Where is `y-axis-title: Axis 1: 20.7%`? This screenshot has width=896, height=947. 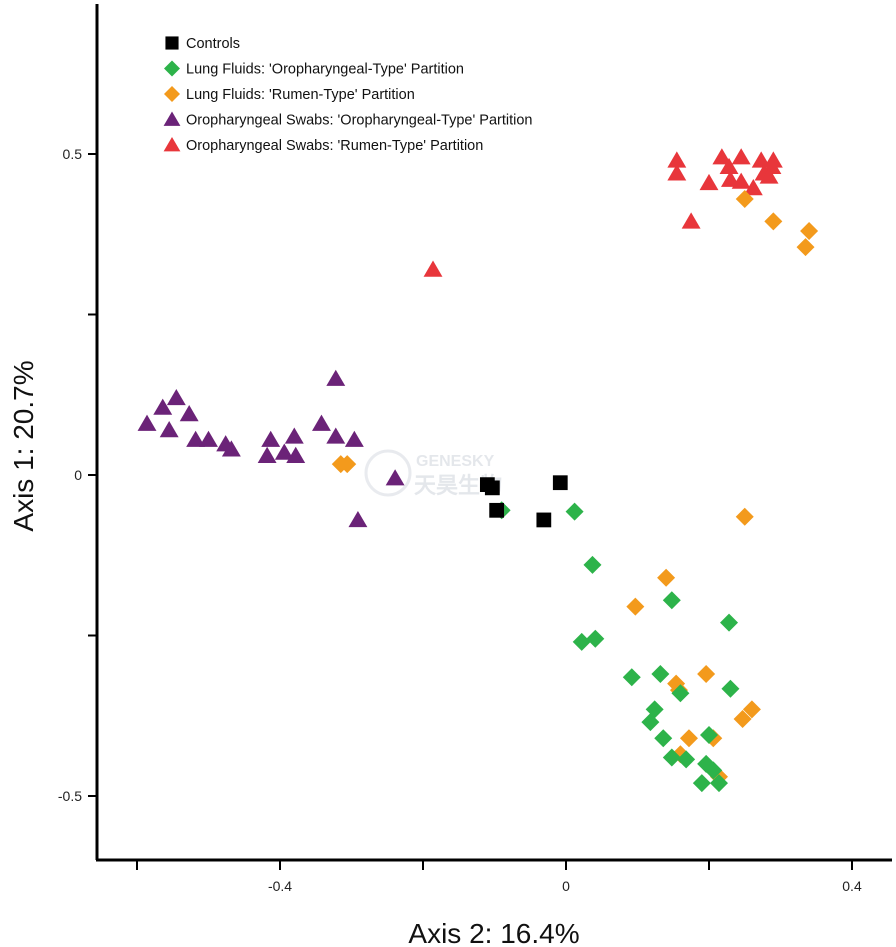
y-axis-title: Axis 1: 20.7% is located at coordinates (23, 445).